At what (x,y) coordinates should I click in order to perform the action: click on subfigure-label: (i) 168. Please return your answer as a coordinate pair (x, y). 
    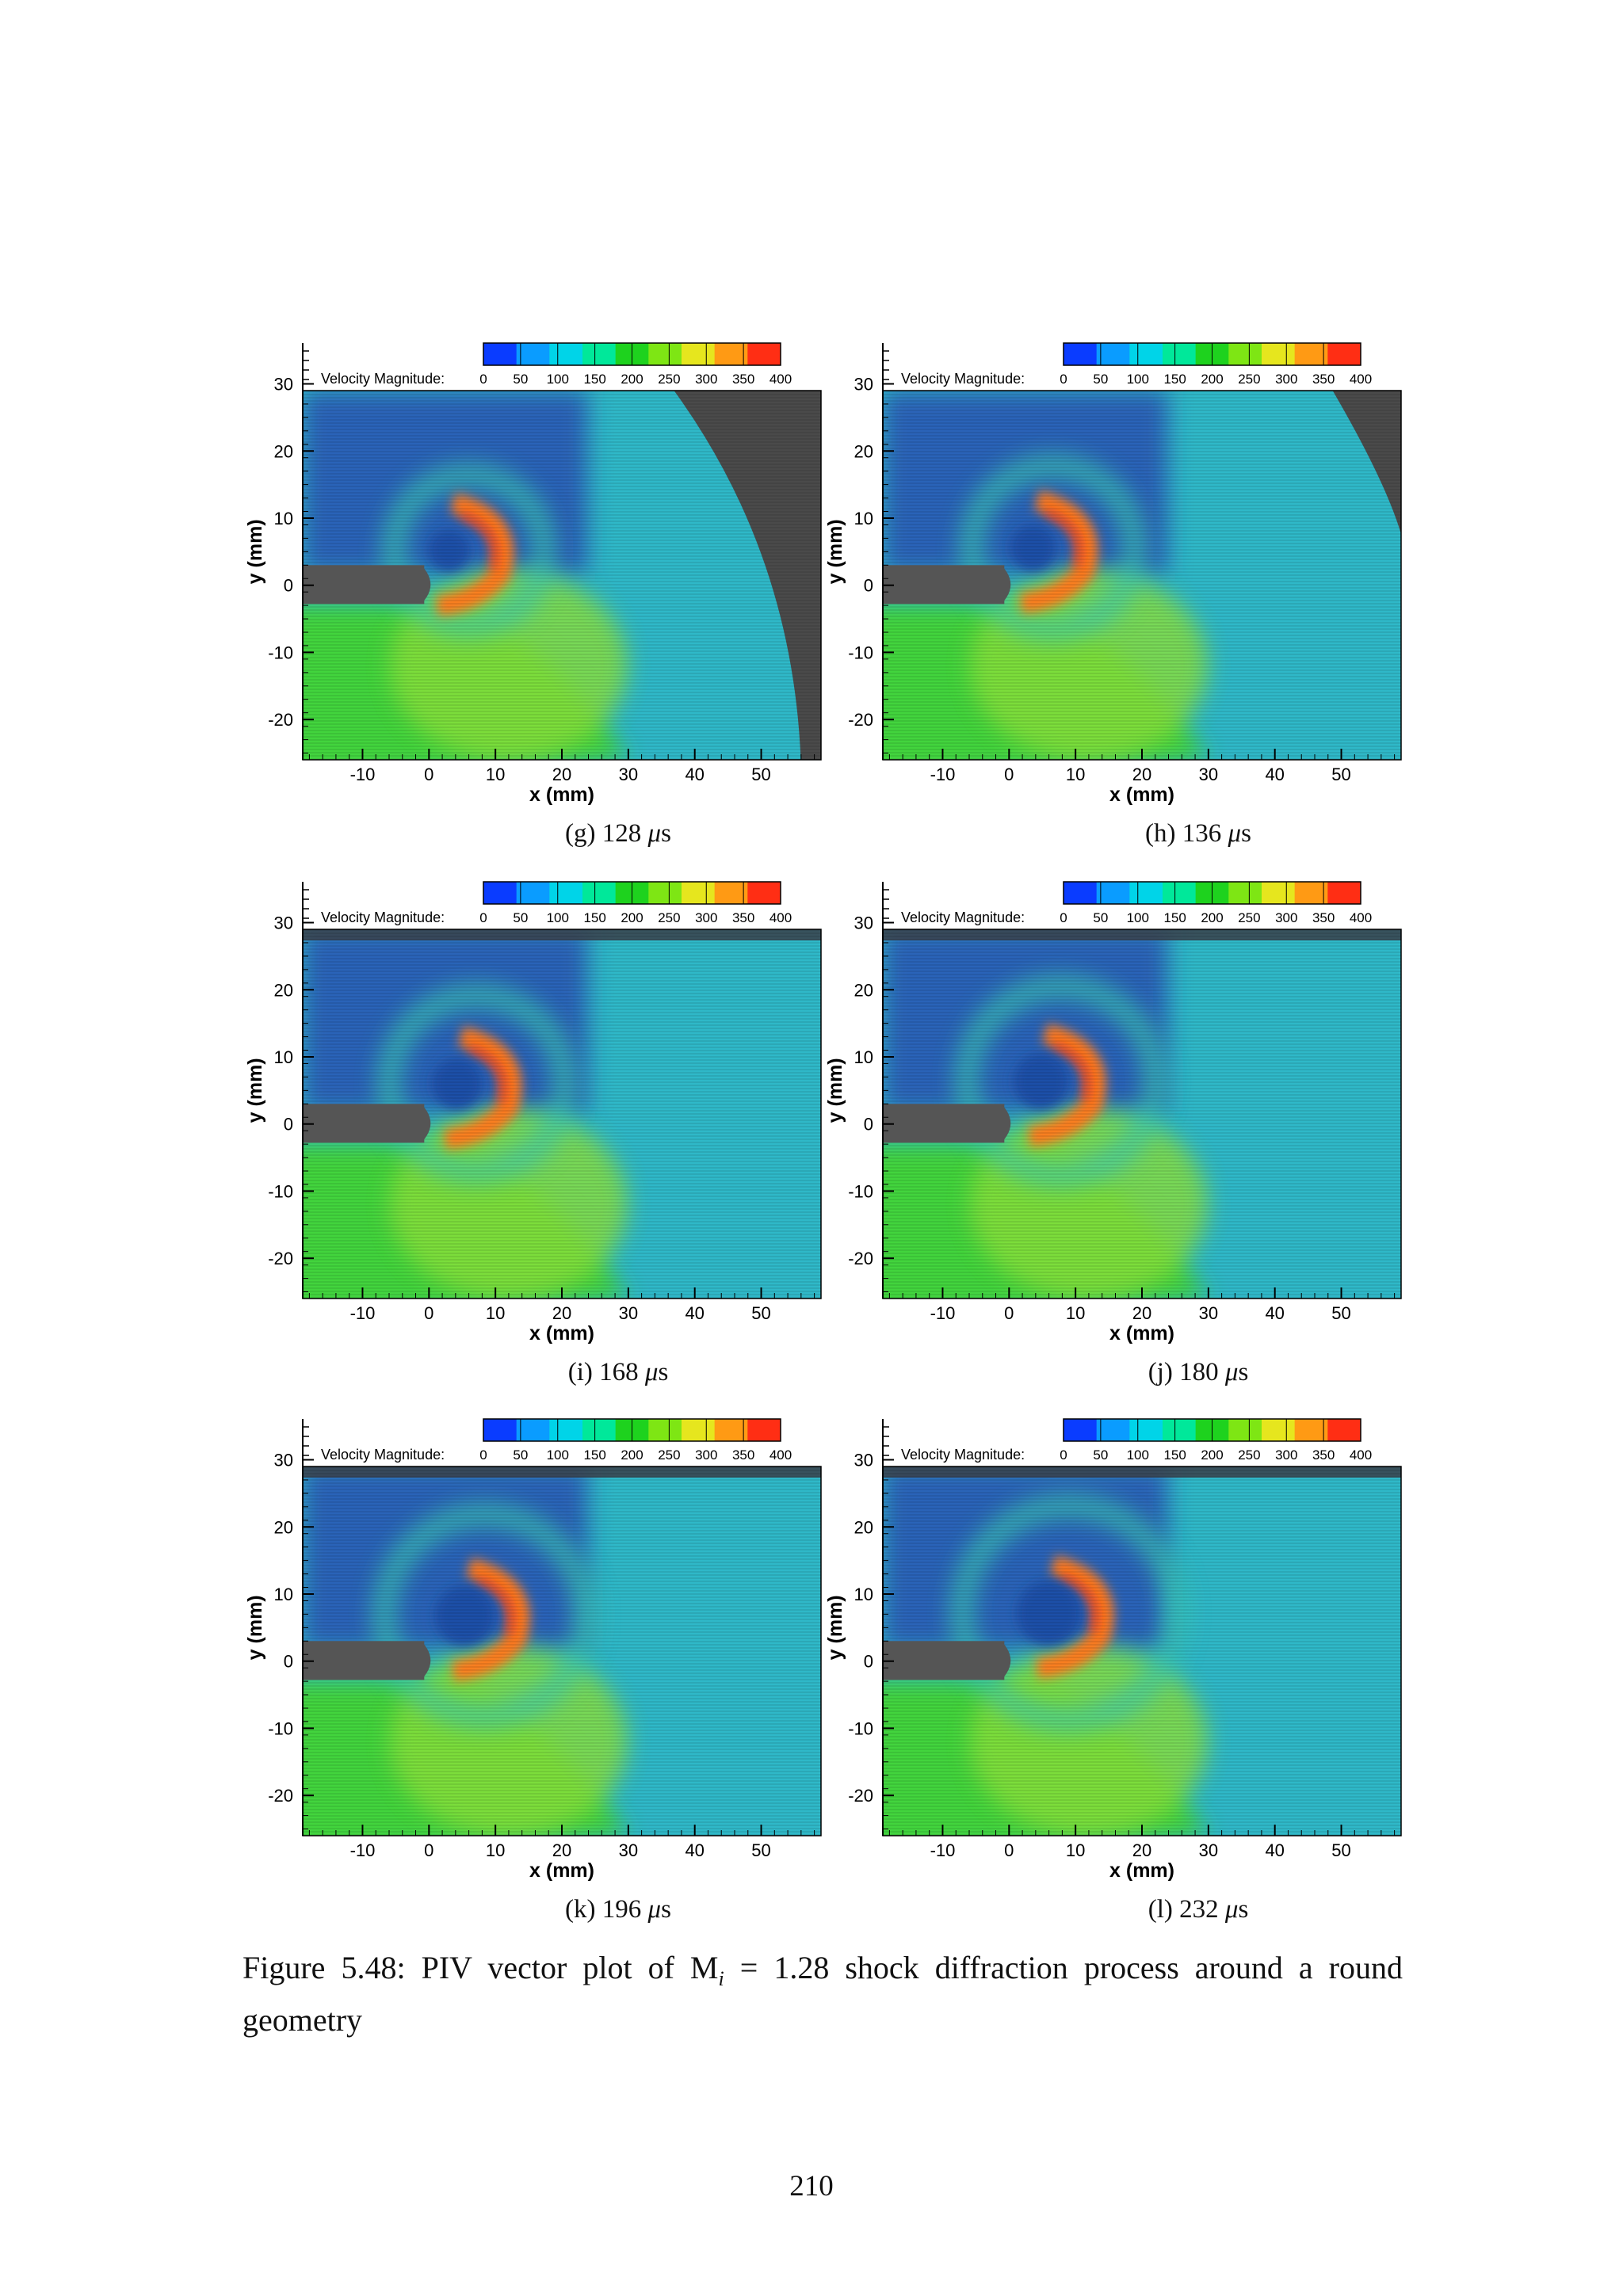
    Looking at the image, I should click on (606, 1372).